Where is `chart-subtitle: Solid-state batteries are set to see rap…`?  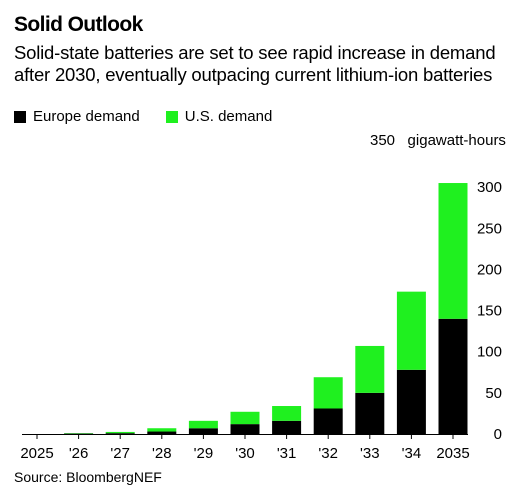
chart-subtitle: Solid-state batteries are set to see rap… is located at coordinates (255, 63).